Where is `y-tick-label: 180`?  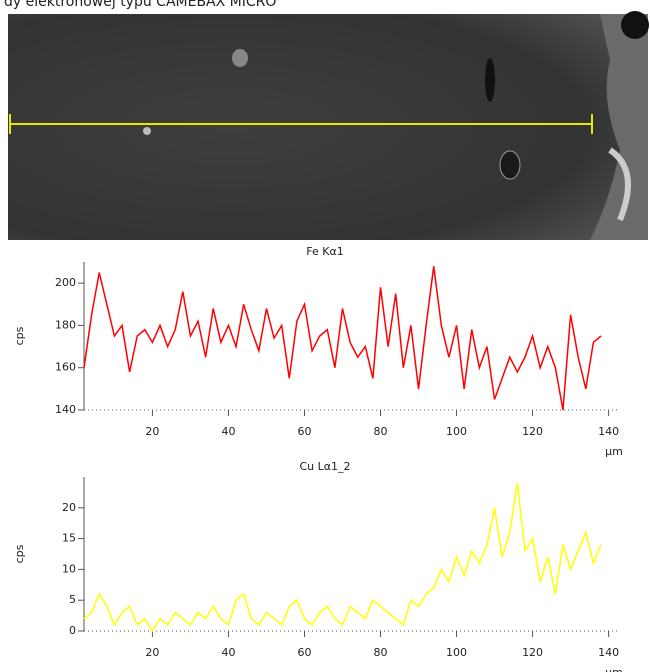 y-tick-label: 180 is located at coordinates (65, 324).